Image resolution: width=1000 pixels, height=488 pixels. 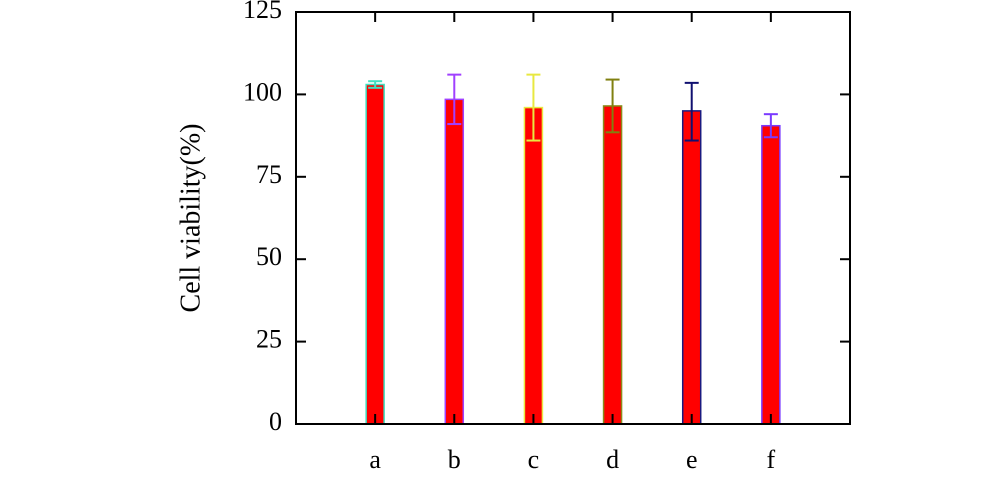 What do you see at coordinates (454, 261) in the screenshot?
I see `bar-b` at bounding box center [454, 261].